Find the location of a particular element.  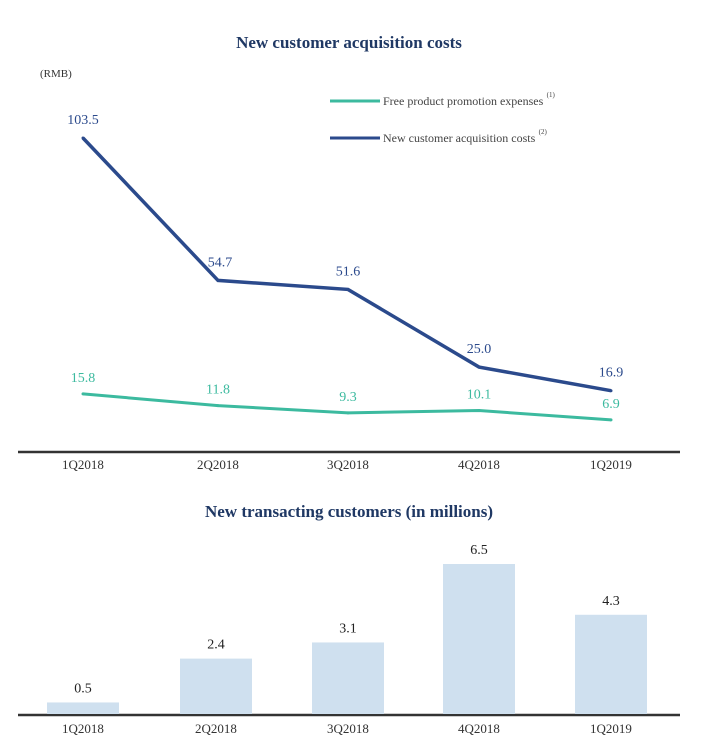

data-label-promo: 10.1 is located at coordinates (479, 395).